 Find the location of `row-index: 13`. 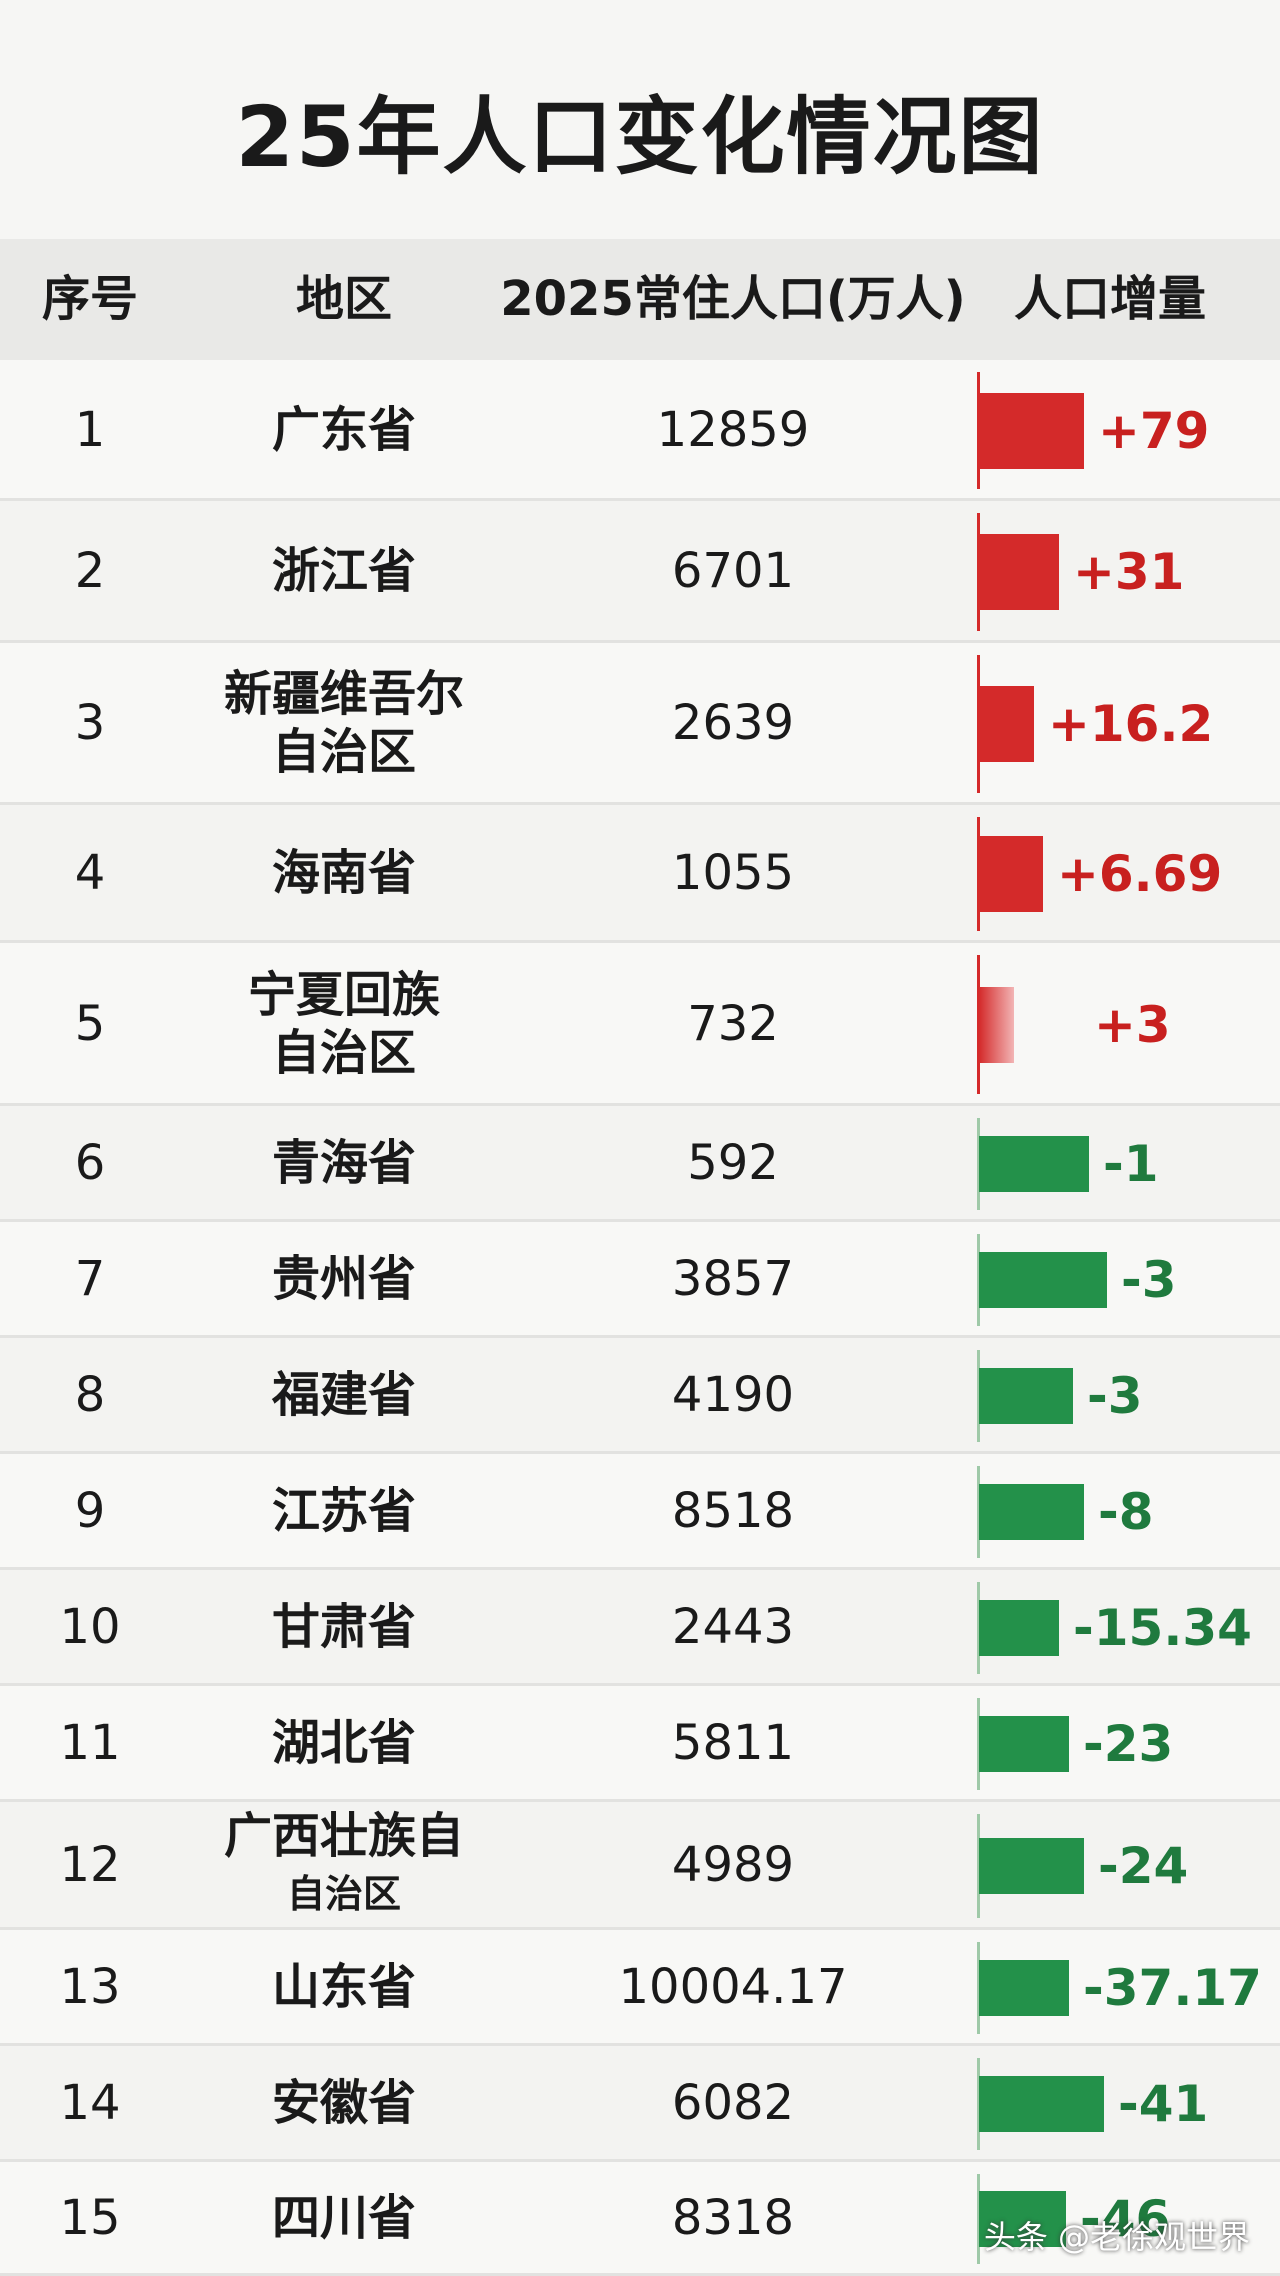

row-index: 13 is located at coordinates (90, 1987).